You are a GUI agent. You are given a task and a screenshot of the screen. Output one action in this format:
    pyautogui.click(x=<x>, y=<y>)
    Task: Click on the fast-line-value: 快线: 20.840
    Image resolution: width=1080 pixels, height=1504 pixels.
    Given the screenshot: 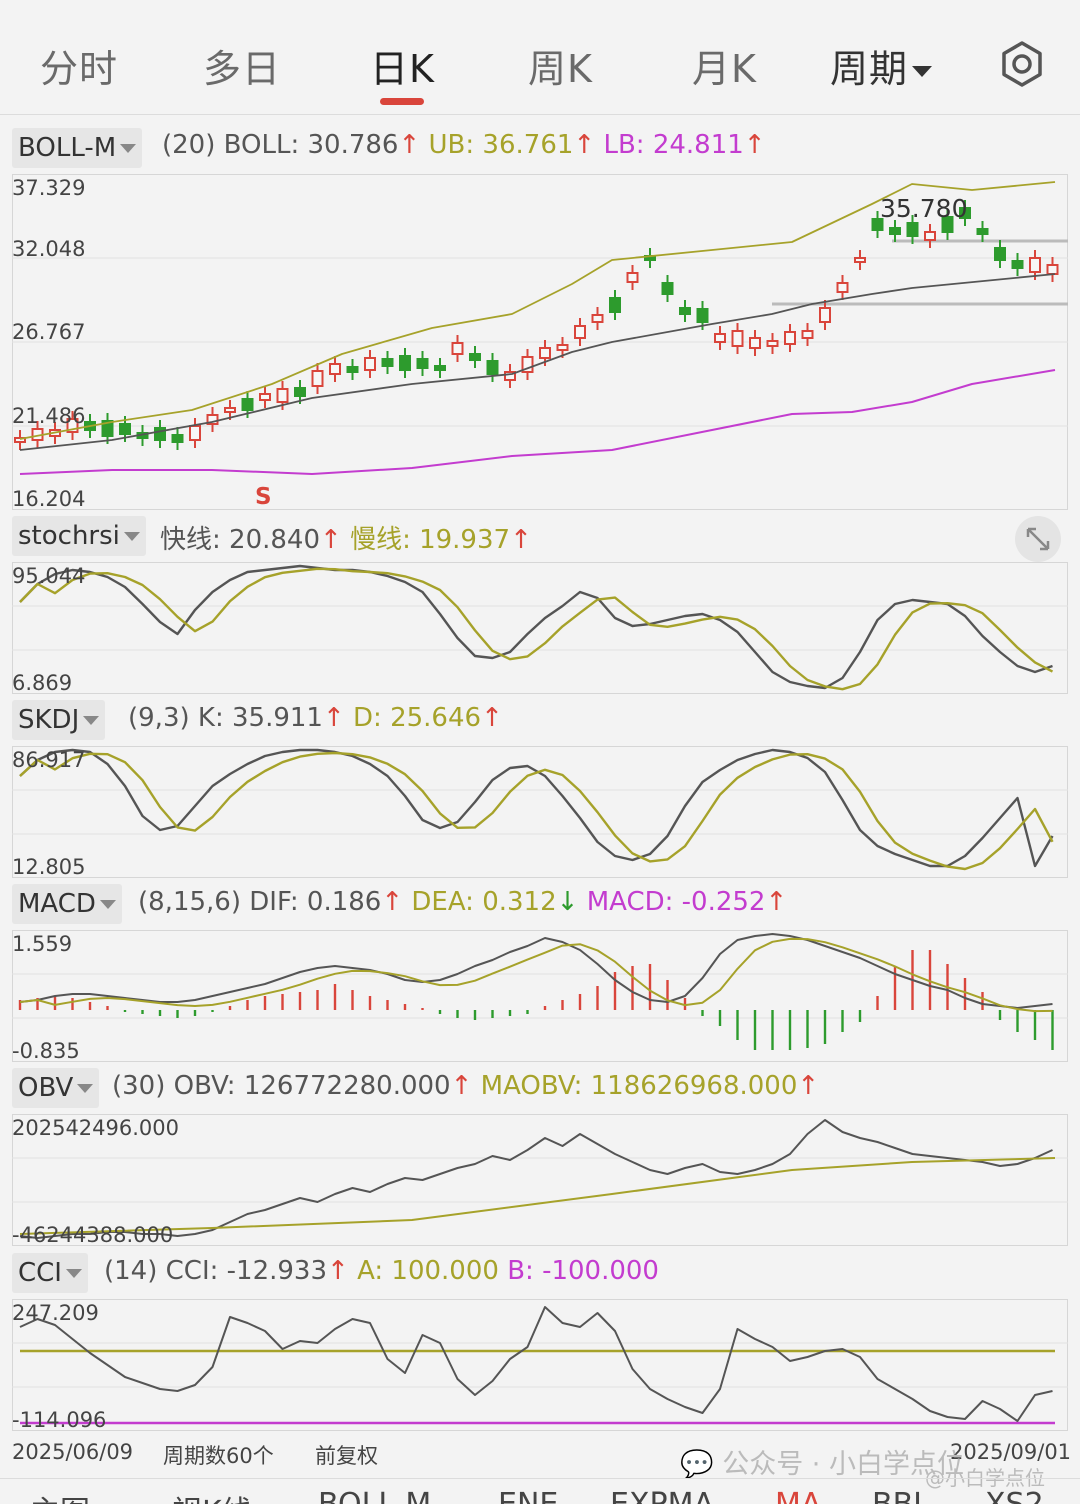 What is the action you would take?
    pyautogui.click(x=240, y=540)
    